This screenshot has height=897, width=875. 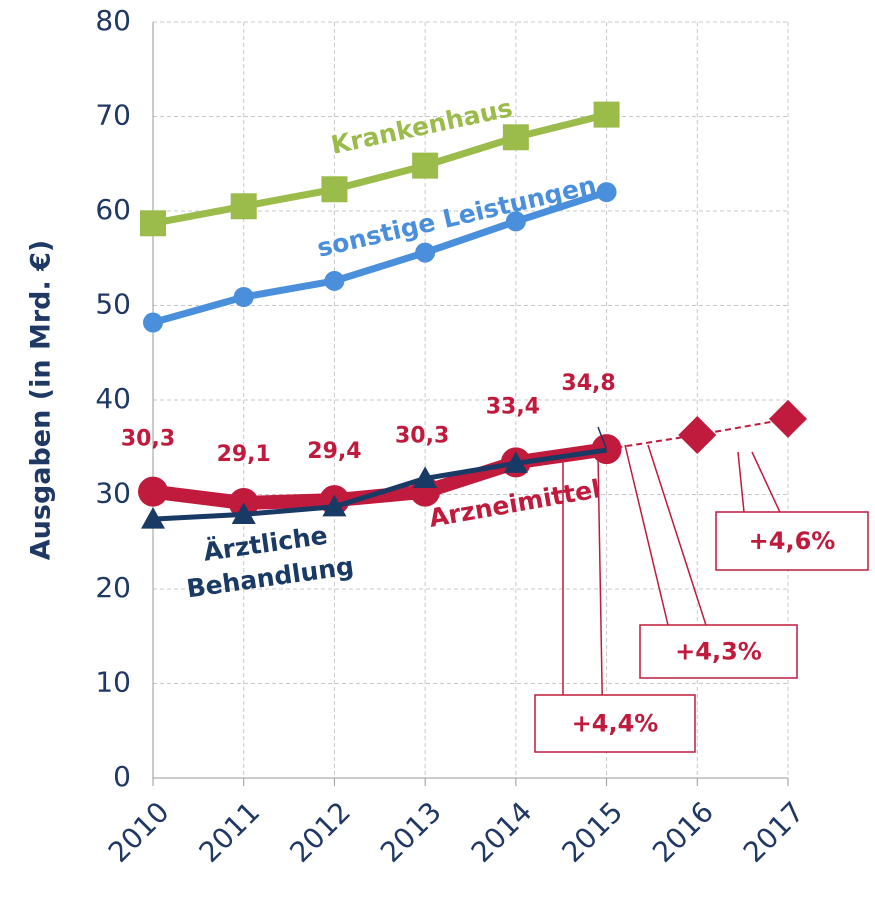 What do you see at coordinates (268, 560) in the screenshot?
I see `series-label: ÄrztlicheBehandlung` at bounding box center [268, 560].